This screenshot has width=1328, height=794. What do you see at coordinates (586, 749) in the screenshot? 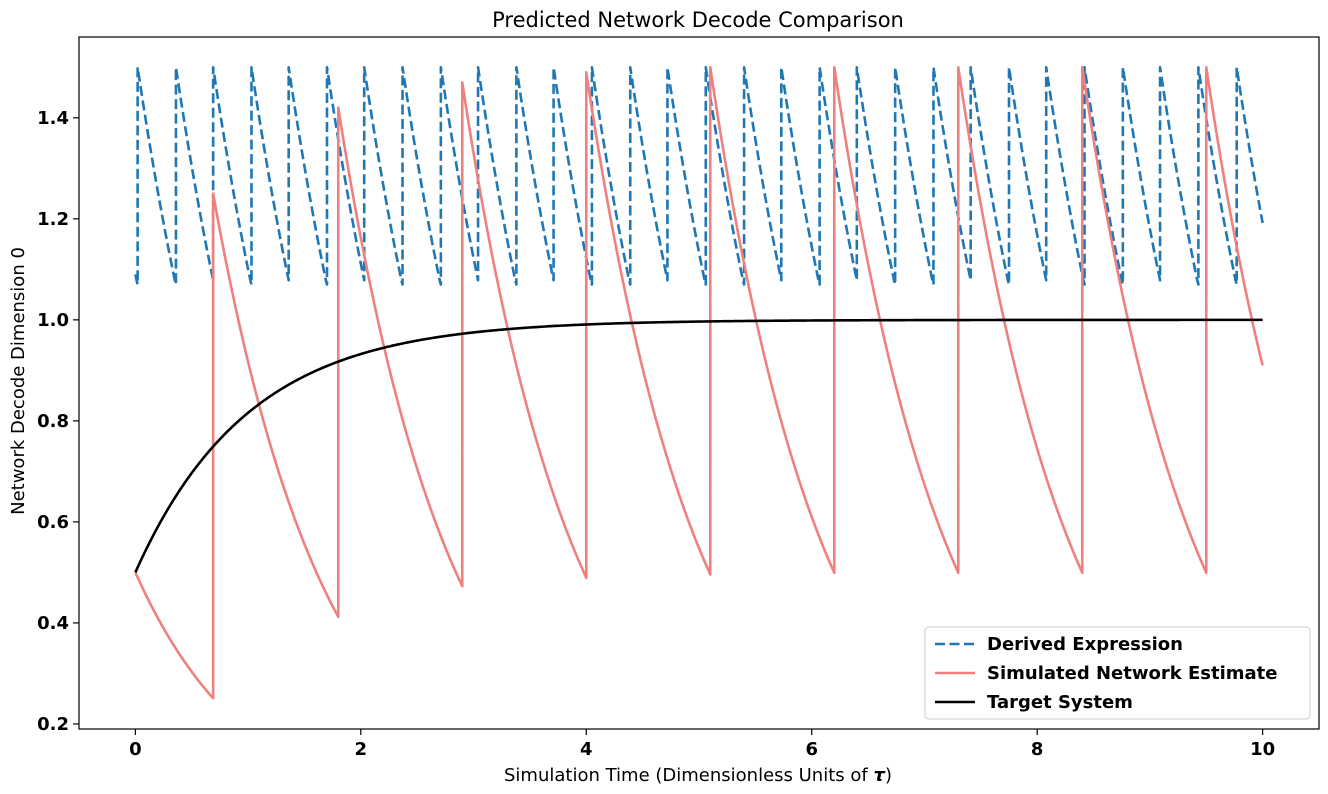
I see `x-tick-label: 4` at bounding box center [586, 749].